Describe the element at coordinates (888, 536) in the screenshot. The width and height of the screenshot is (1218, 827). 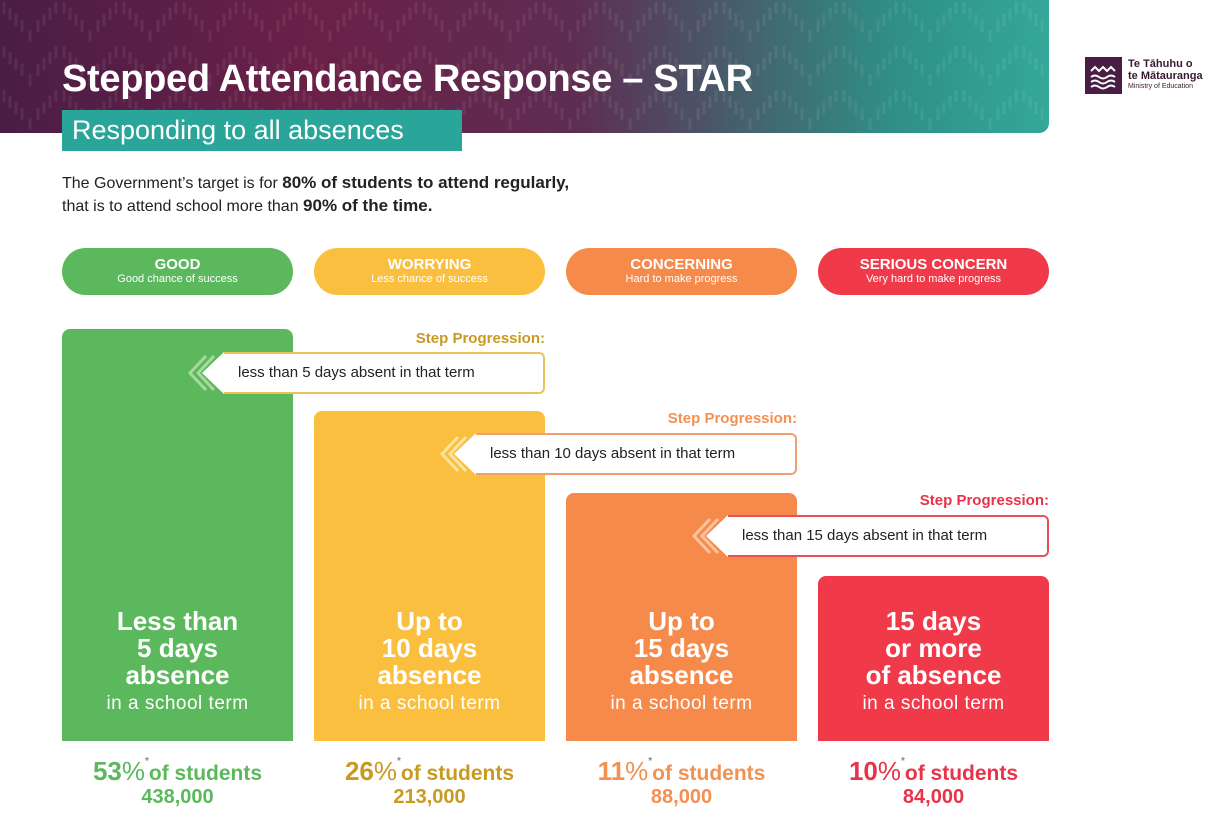
I see `step-progression-box-3: less than 15 days absent in that term` at that location.